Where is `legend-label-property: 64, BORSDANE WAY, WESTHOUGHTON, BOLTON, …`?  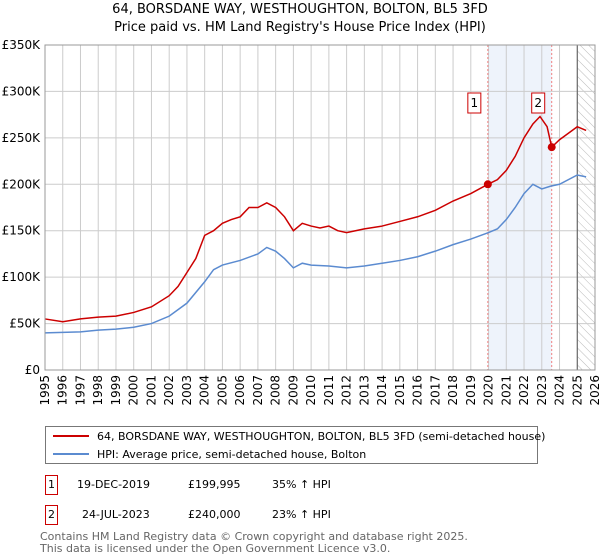
legend-label-property: 64, BORSDANE WAY, WESTHOUGHTON, BOLTON, … is located at coordinates (321, 436).